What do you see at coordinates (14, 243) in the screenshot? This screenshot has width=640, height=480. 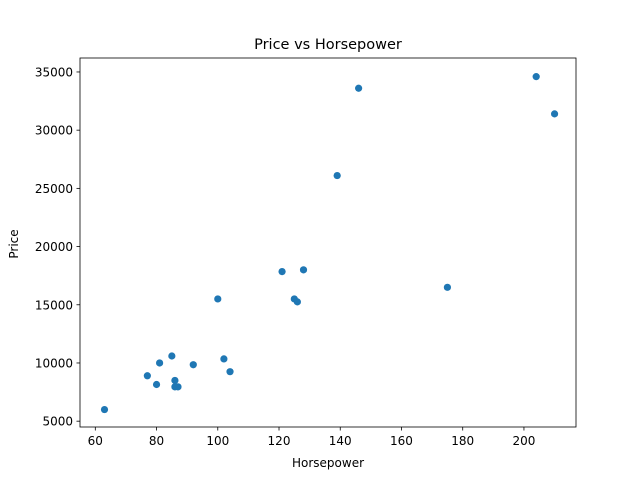 I see `y-axis-label: Price` at bounding box center [14, 243].